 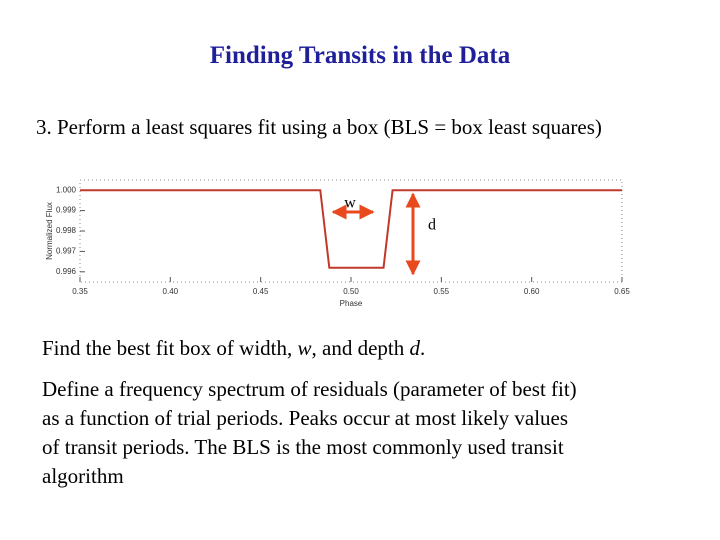 I want to click on x-tick-label: 0.55, so click(x=442, y=291).